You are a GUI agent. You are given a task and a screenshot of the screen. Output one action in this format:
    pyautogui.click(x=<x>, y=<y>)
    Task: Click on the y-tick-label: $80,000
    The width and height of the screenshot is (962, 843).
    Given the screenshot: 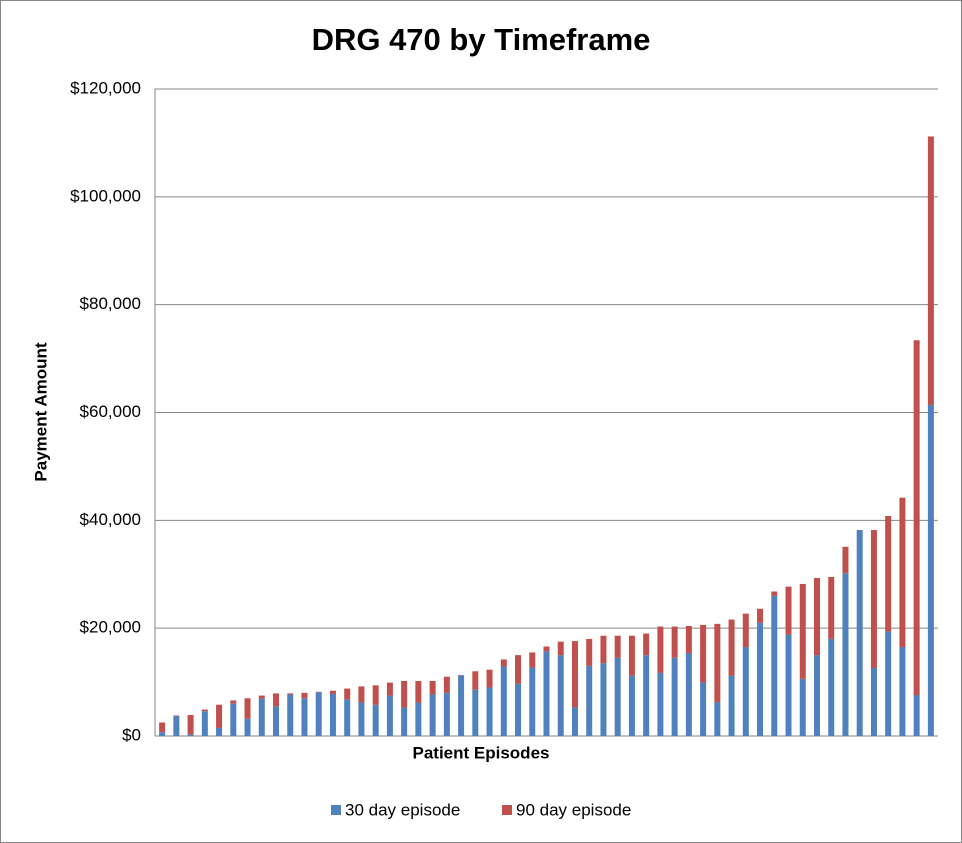 What is the action you would take?
    pyautogui.click(x=110, y=303)
    